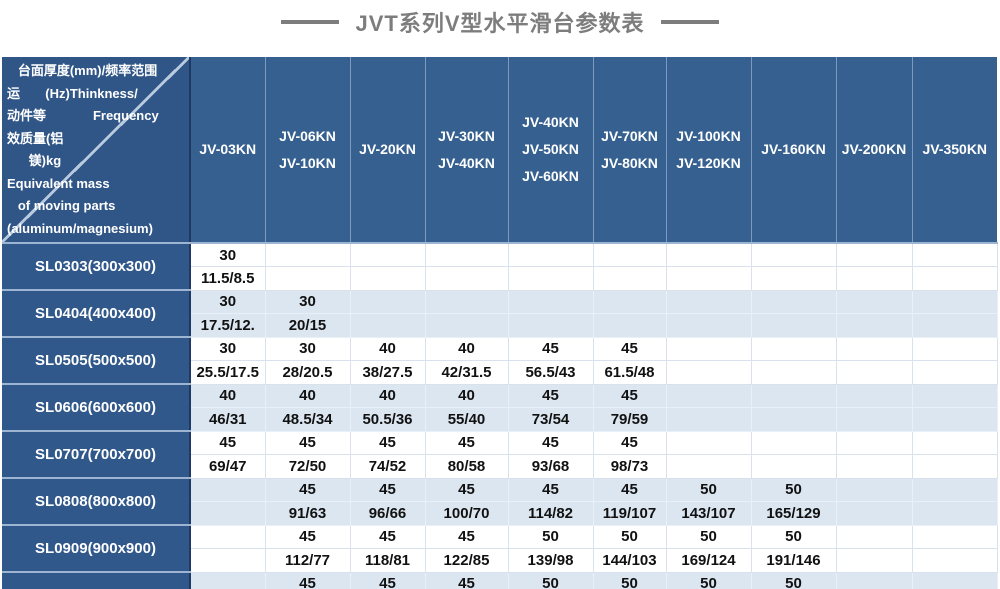 The width and height of the screenshot is (1000, 589). Describe the element at coordinates (307, 150) in the screenshot. I see `column-header: JV-06KN JV-10KN` at that location.